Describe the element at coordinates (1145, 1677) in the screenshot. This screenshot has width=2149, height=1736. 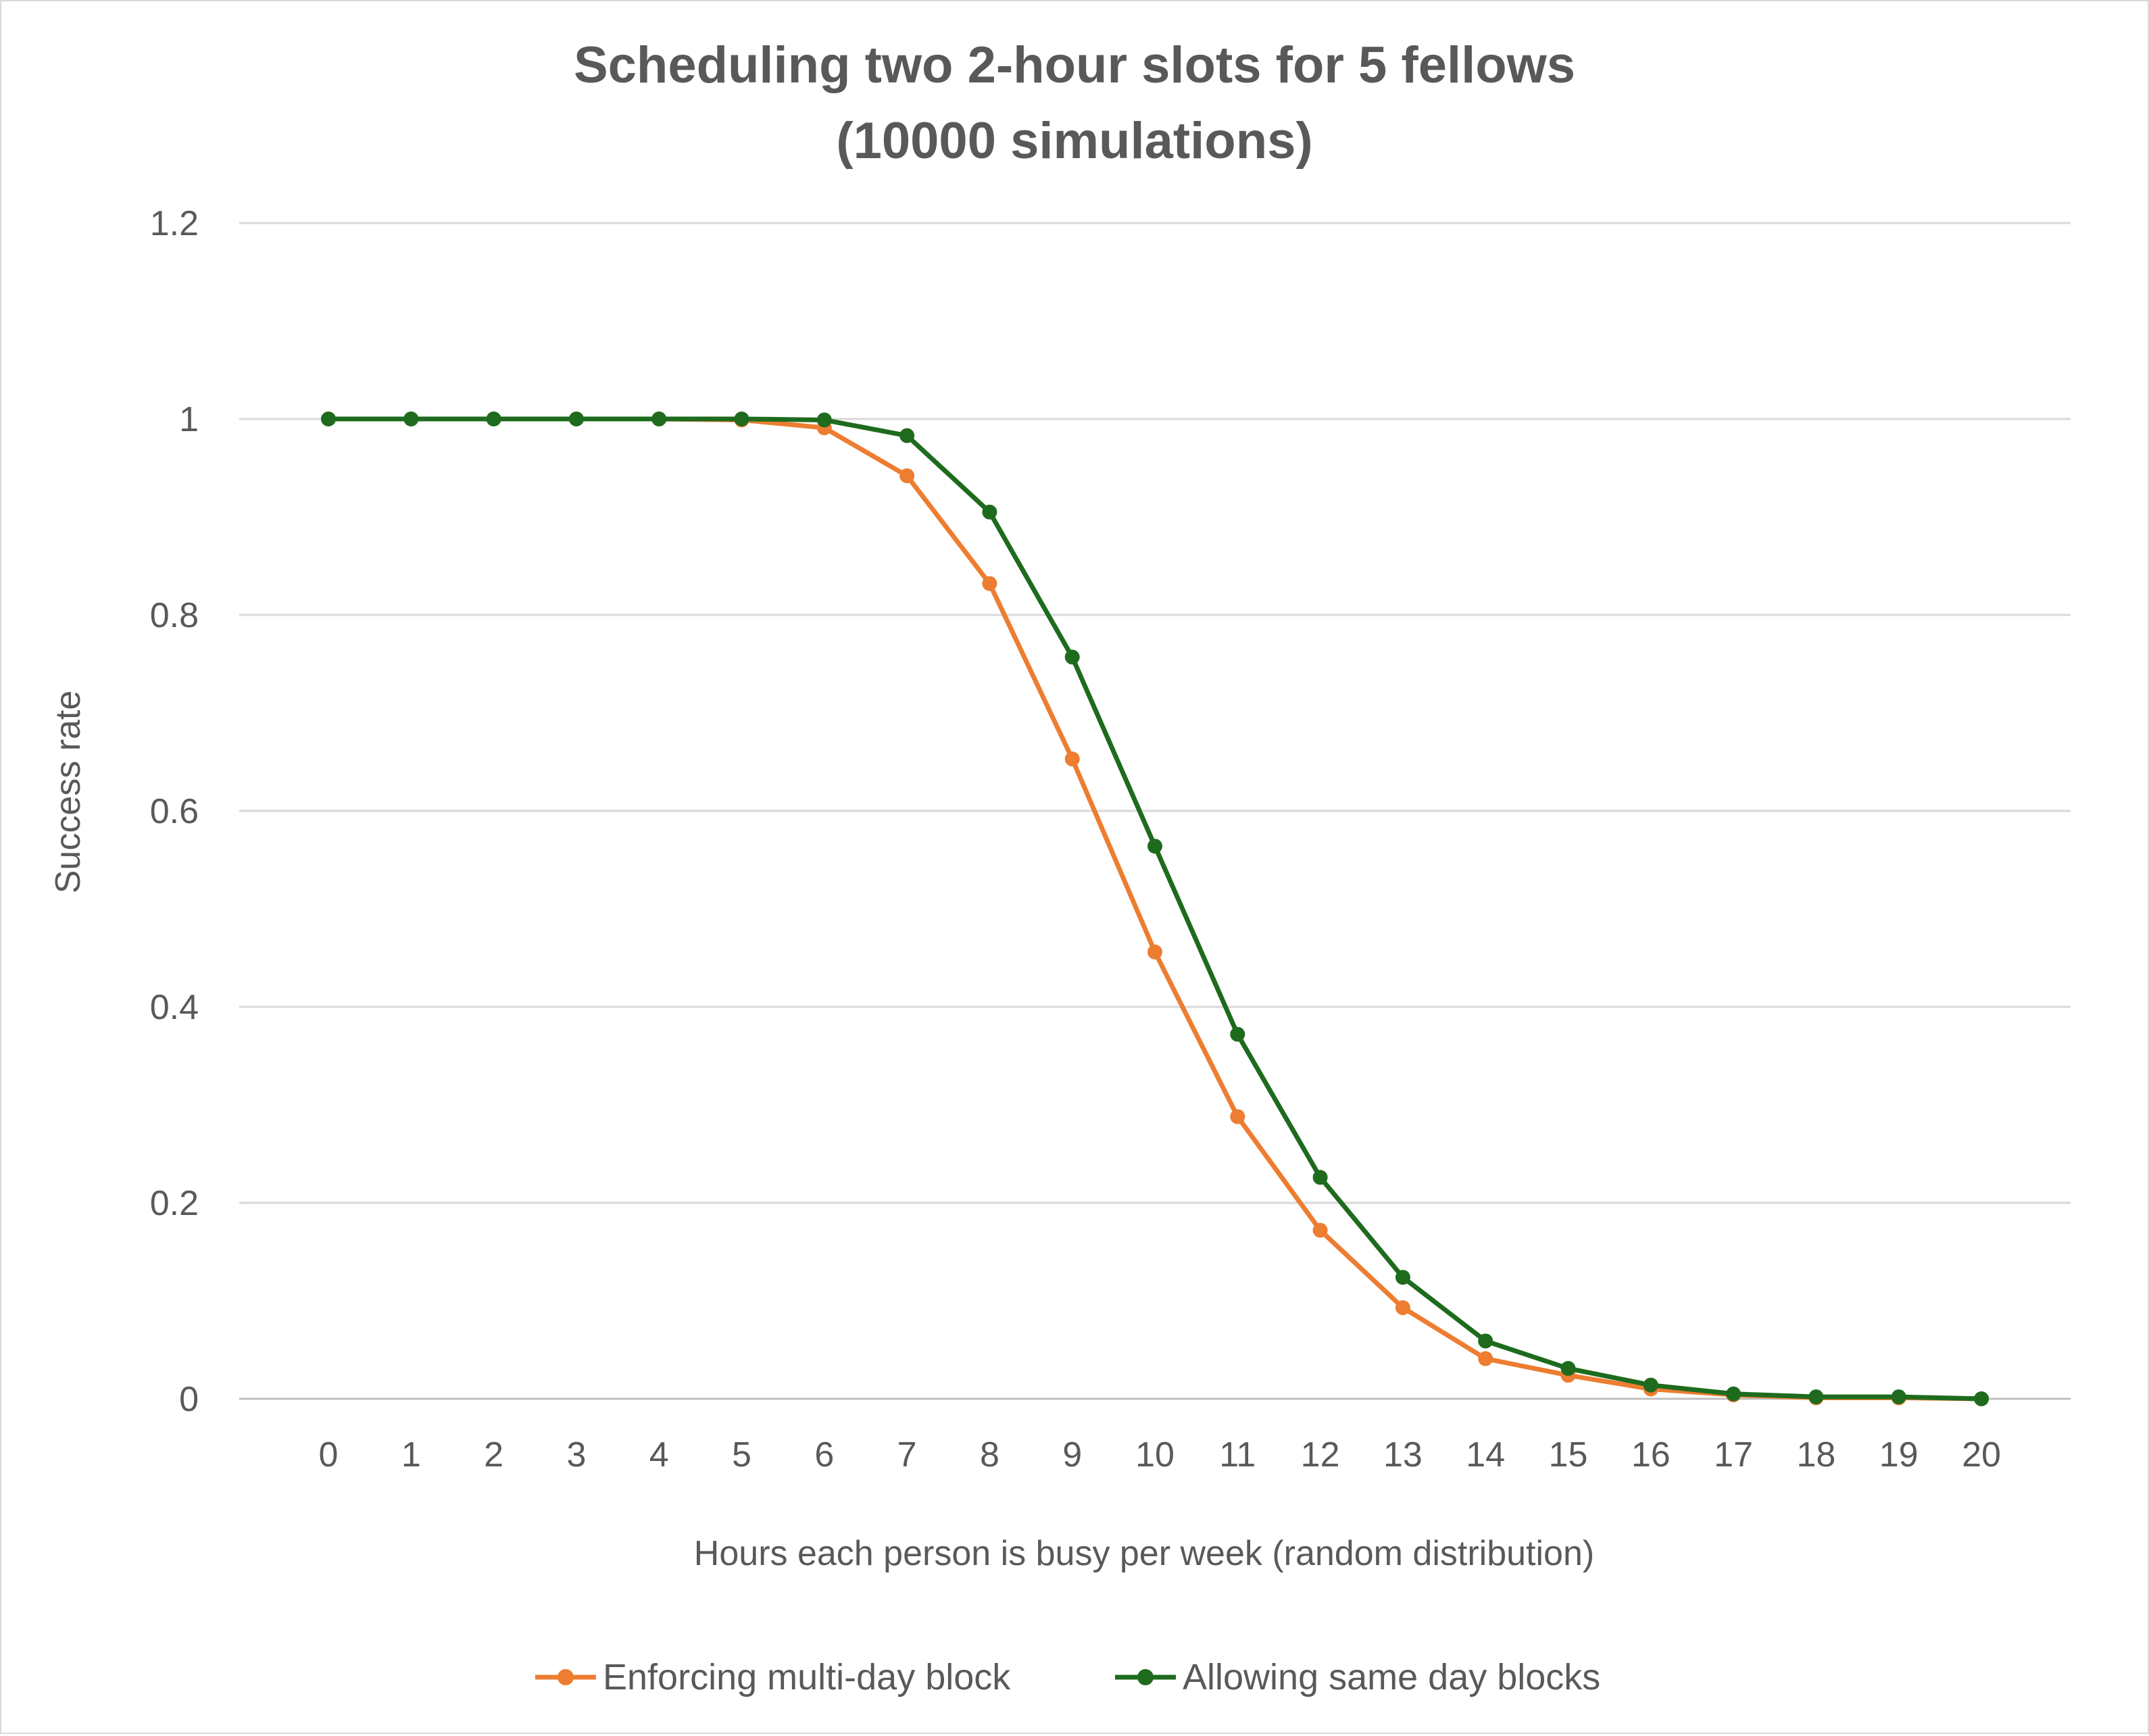
I see `legend-marker-allowing` at that location.